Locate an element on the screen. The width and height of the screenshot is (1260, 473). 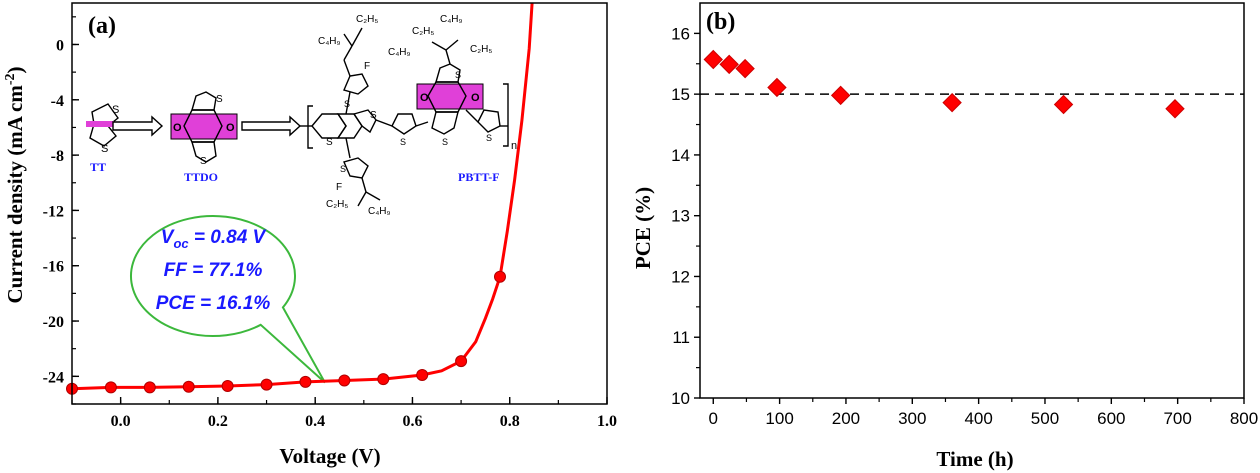
bottom-f: F is located at coordinates (339, 187).